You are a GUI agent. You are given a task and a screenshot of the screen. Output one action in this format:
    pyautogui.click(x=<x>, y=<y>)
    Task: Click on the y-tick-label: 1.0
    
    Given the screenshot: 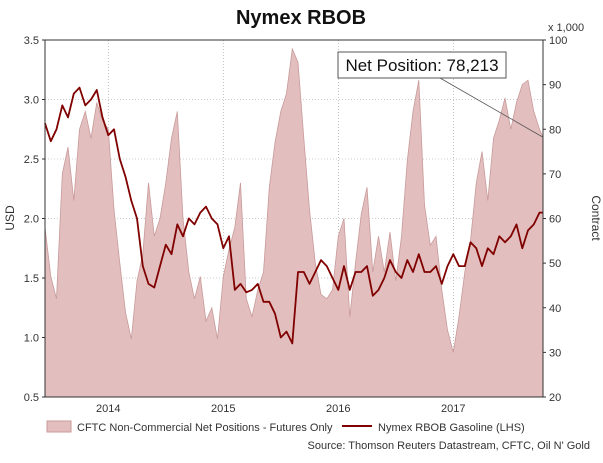 What is the action you would take?
    pyautogui.click(x=31, y=339)
    